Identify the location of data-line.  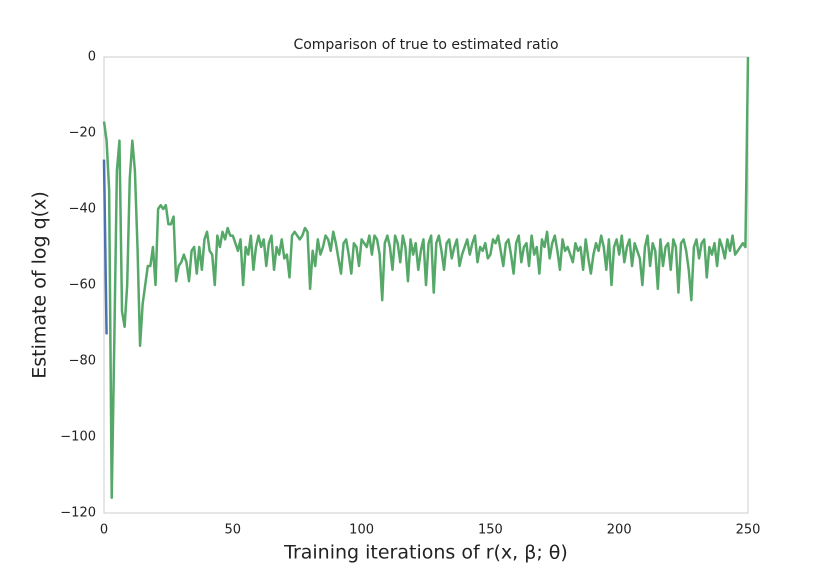
(105, 247).